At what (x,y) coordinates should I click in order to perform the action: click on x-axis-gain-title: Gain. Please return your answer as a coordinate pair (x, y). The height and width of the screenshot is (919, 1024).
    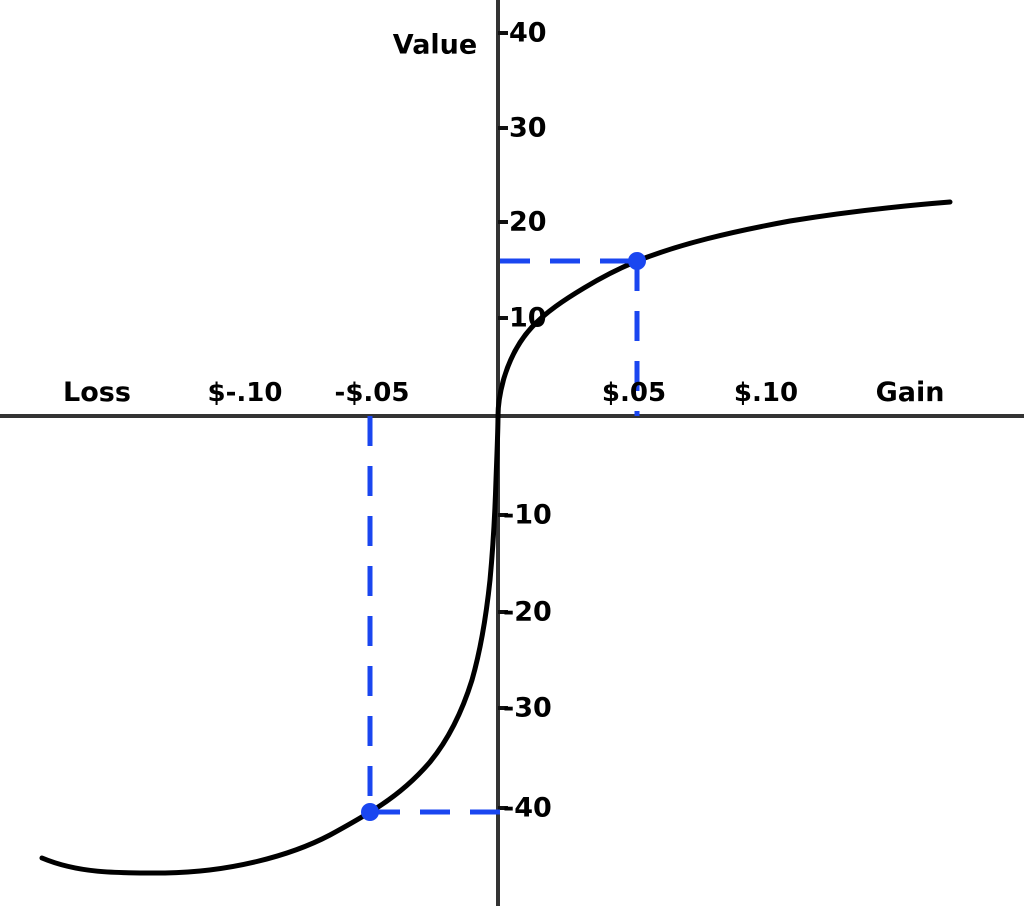
    Looking at the image, I should click on (910, 392).